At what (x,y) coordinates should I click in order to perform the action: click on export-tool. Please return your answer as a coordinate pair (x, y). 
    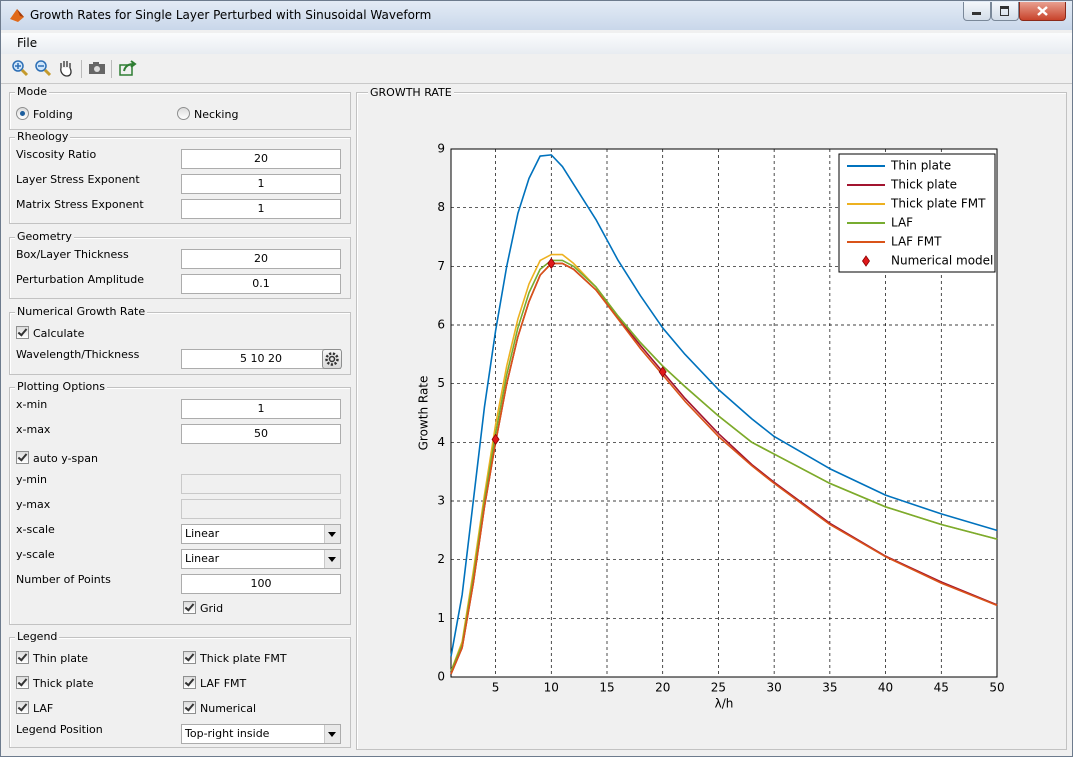
    Looking at the image, I should click on (128, 68).